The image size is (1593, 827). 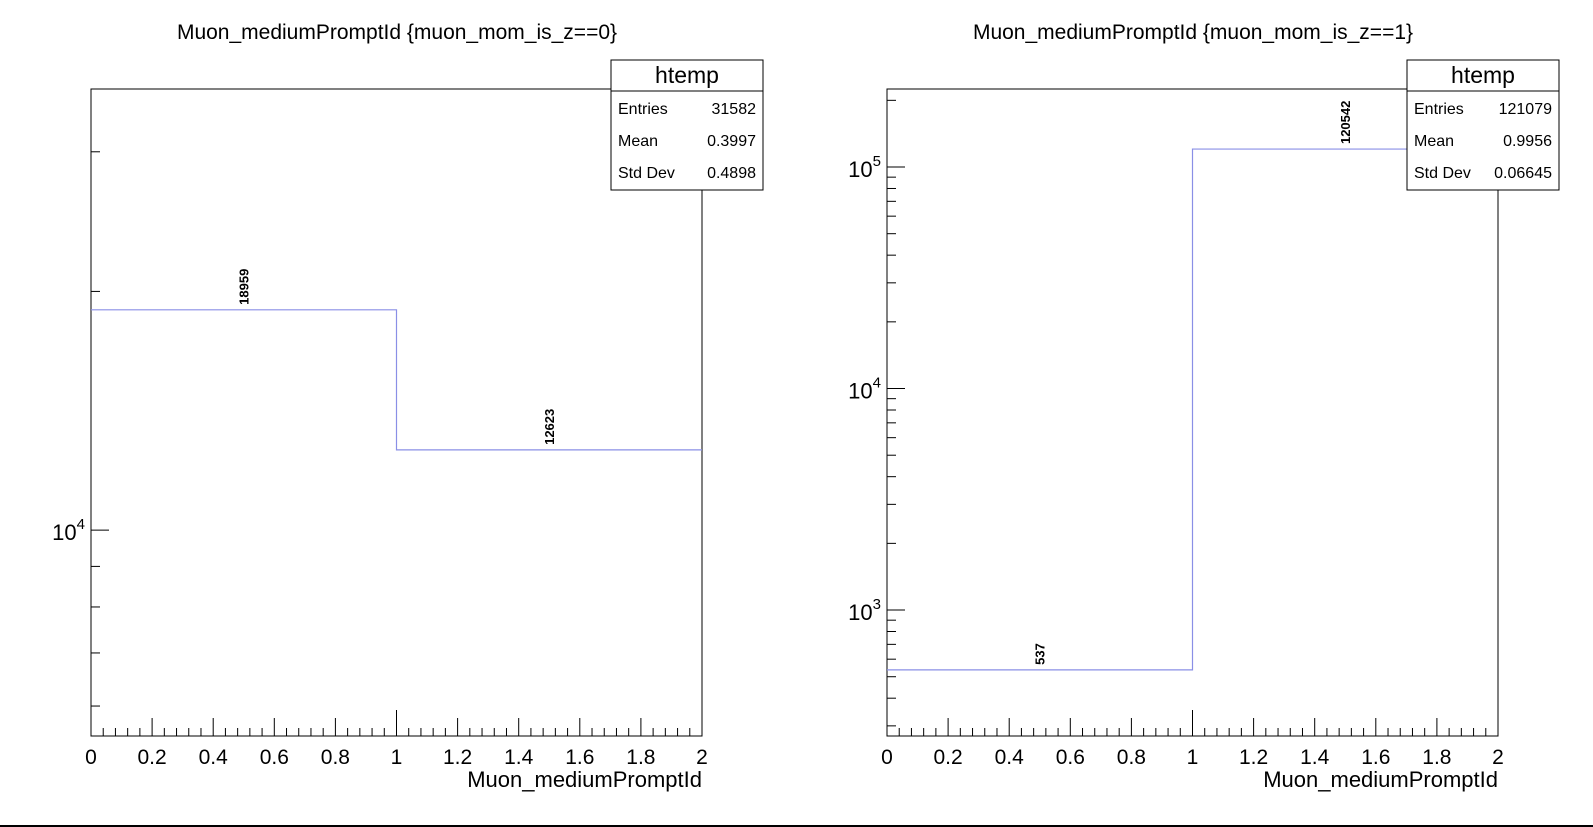 What do you see at coordinates (1193, 383) in the screenshot?
I see `bin-value-labels: 537 120542` at bounding box center [1193, 383].